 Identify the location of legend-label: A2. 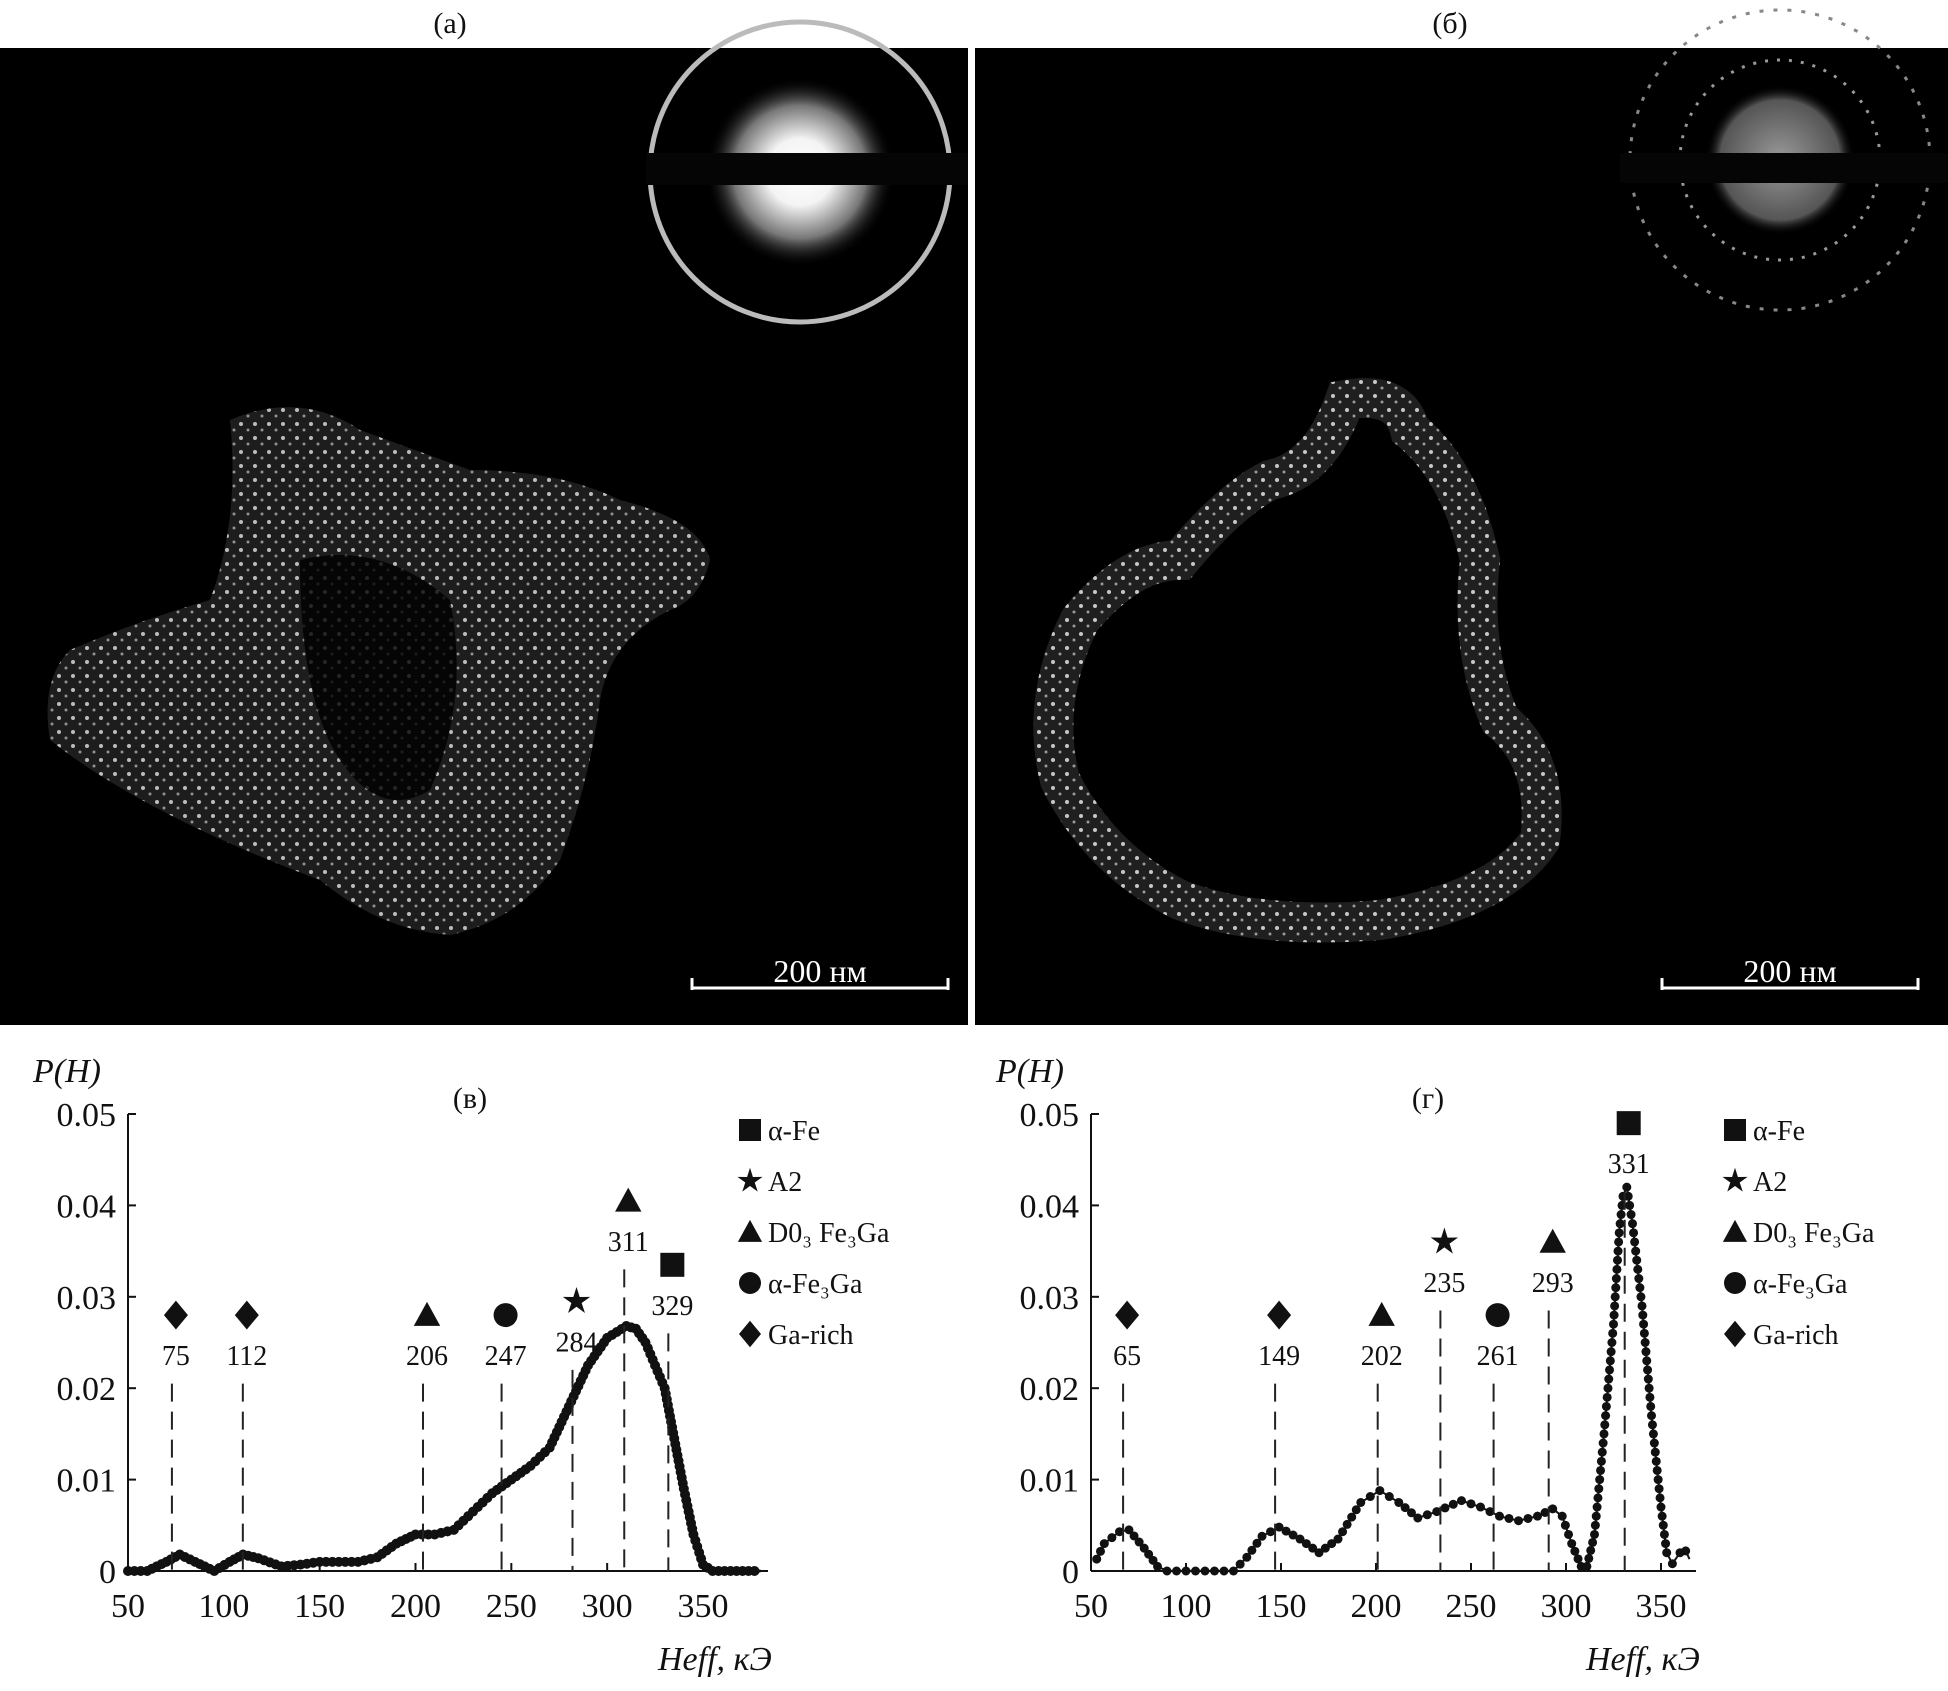
(785, 1182).